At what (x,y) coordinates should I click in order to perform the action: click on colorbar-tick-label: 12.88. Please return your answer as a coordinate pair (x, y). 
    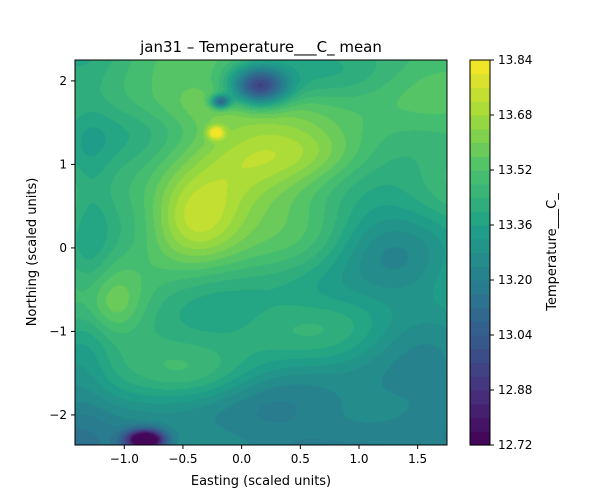
    Looking at the image, I should click on (515, 390).